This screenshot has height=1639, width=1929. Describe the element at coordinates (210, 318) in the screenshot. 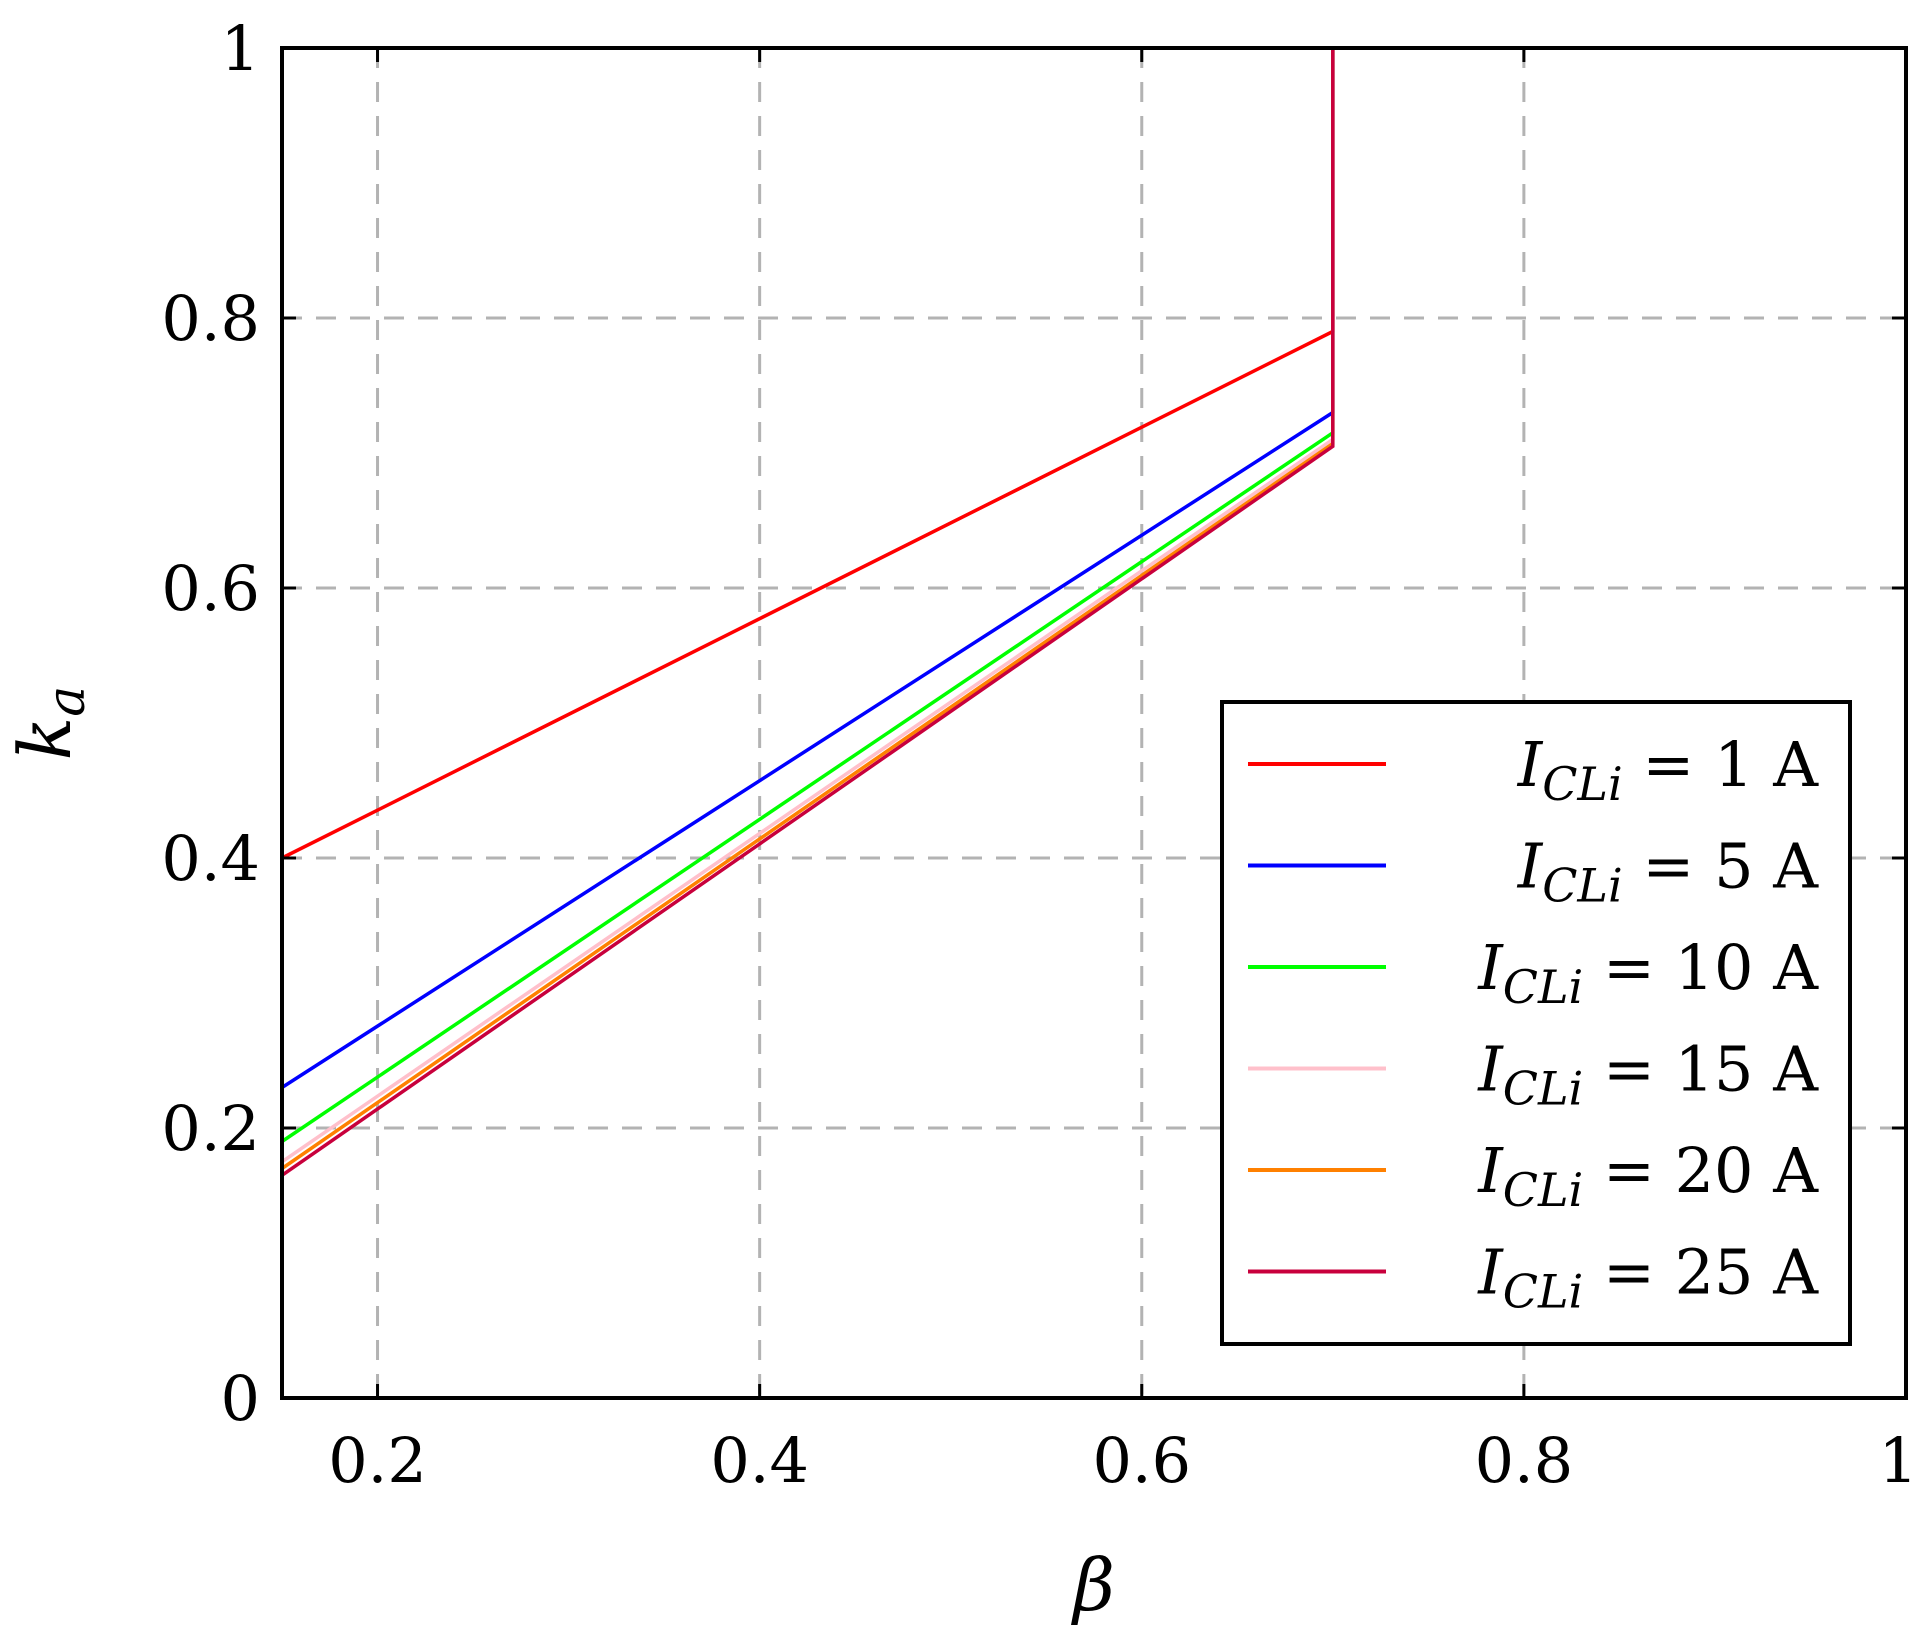

I see `y-tick-label: 0.8` at that location.